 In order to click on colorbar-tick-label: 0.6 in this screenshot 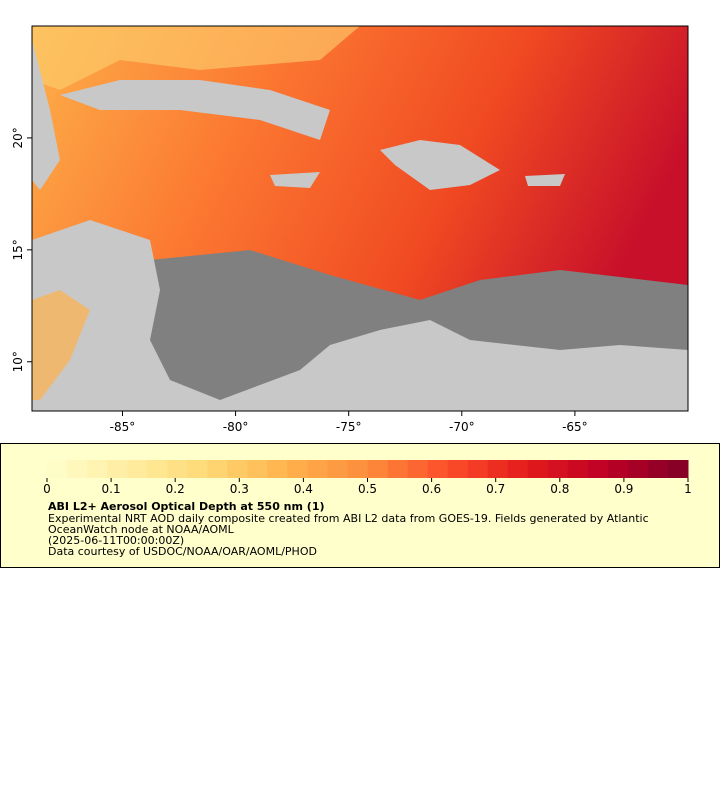, I will do `click(431, 489)`.